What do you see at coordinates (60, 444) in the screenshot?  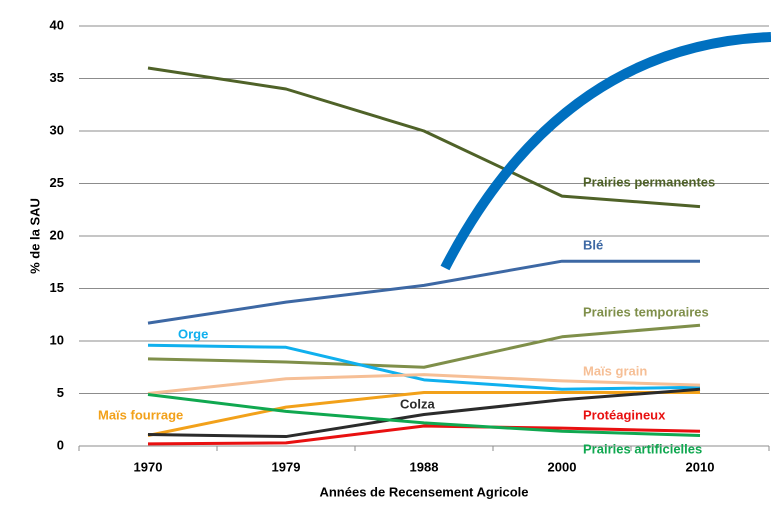 I see `y-tick-label: 0` at bounding box center [60, 444].